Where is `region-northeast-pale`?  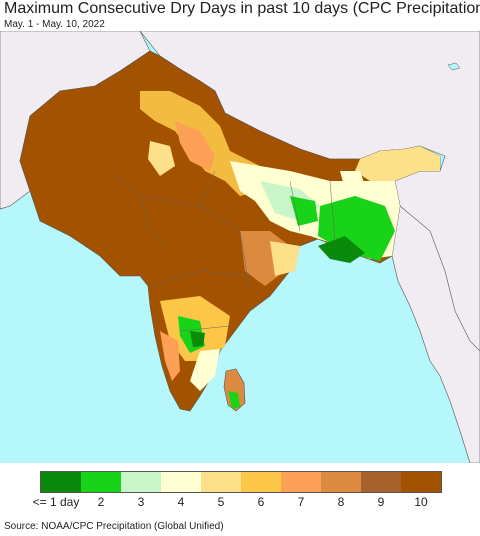
region-northeast-pale is located at coordinates (352, 180).